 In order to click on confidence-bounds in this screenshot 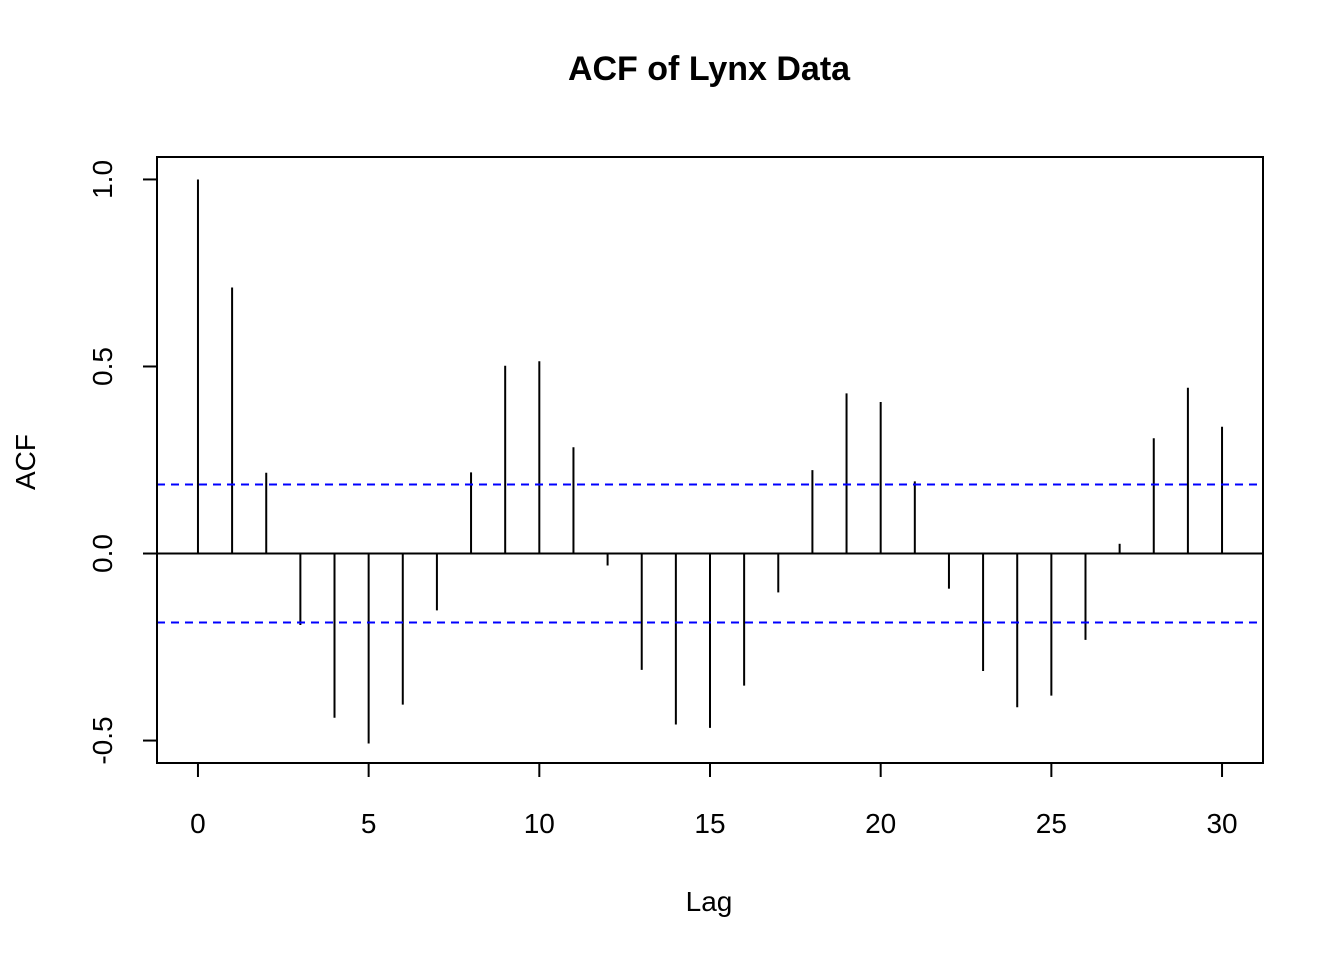, I will do `click(710, 553)`.